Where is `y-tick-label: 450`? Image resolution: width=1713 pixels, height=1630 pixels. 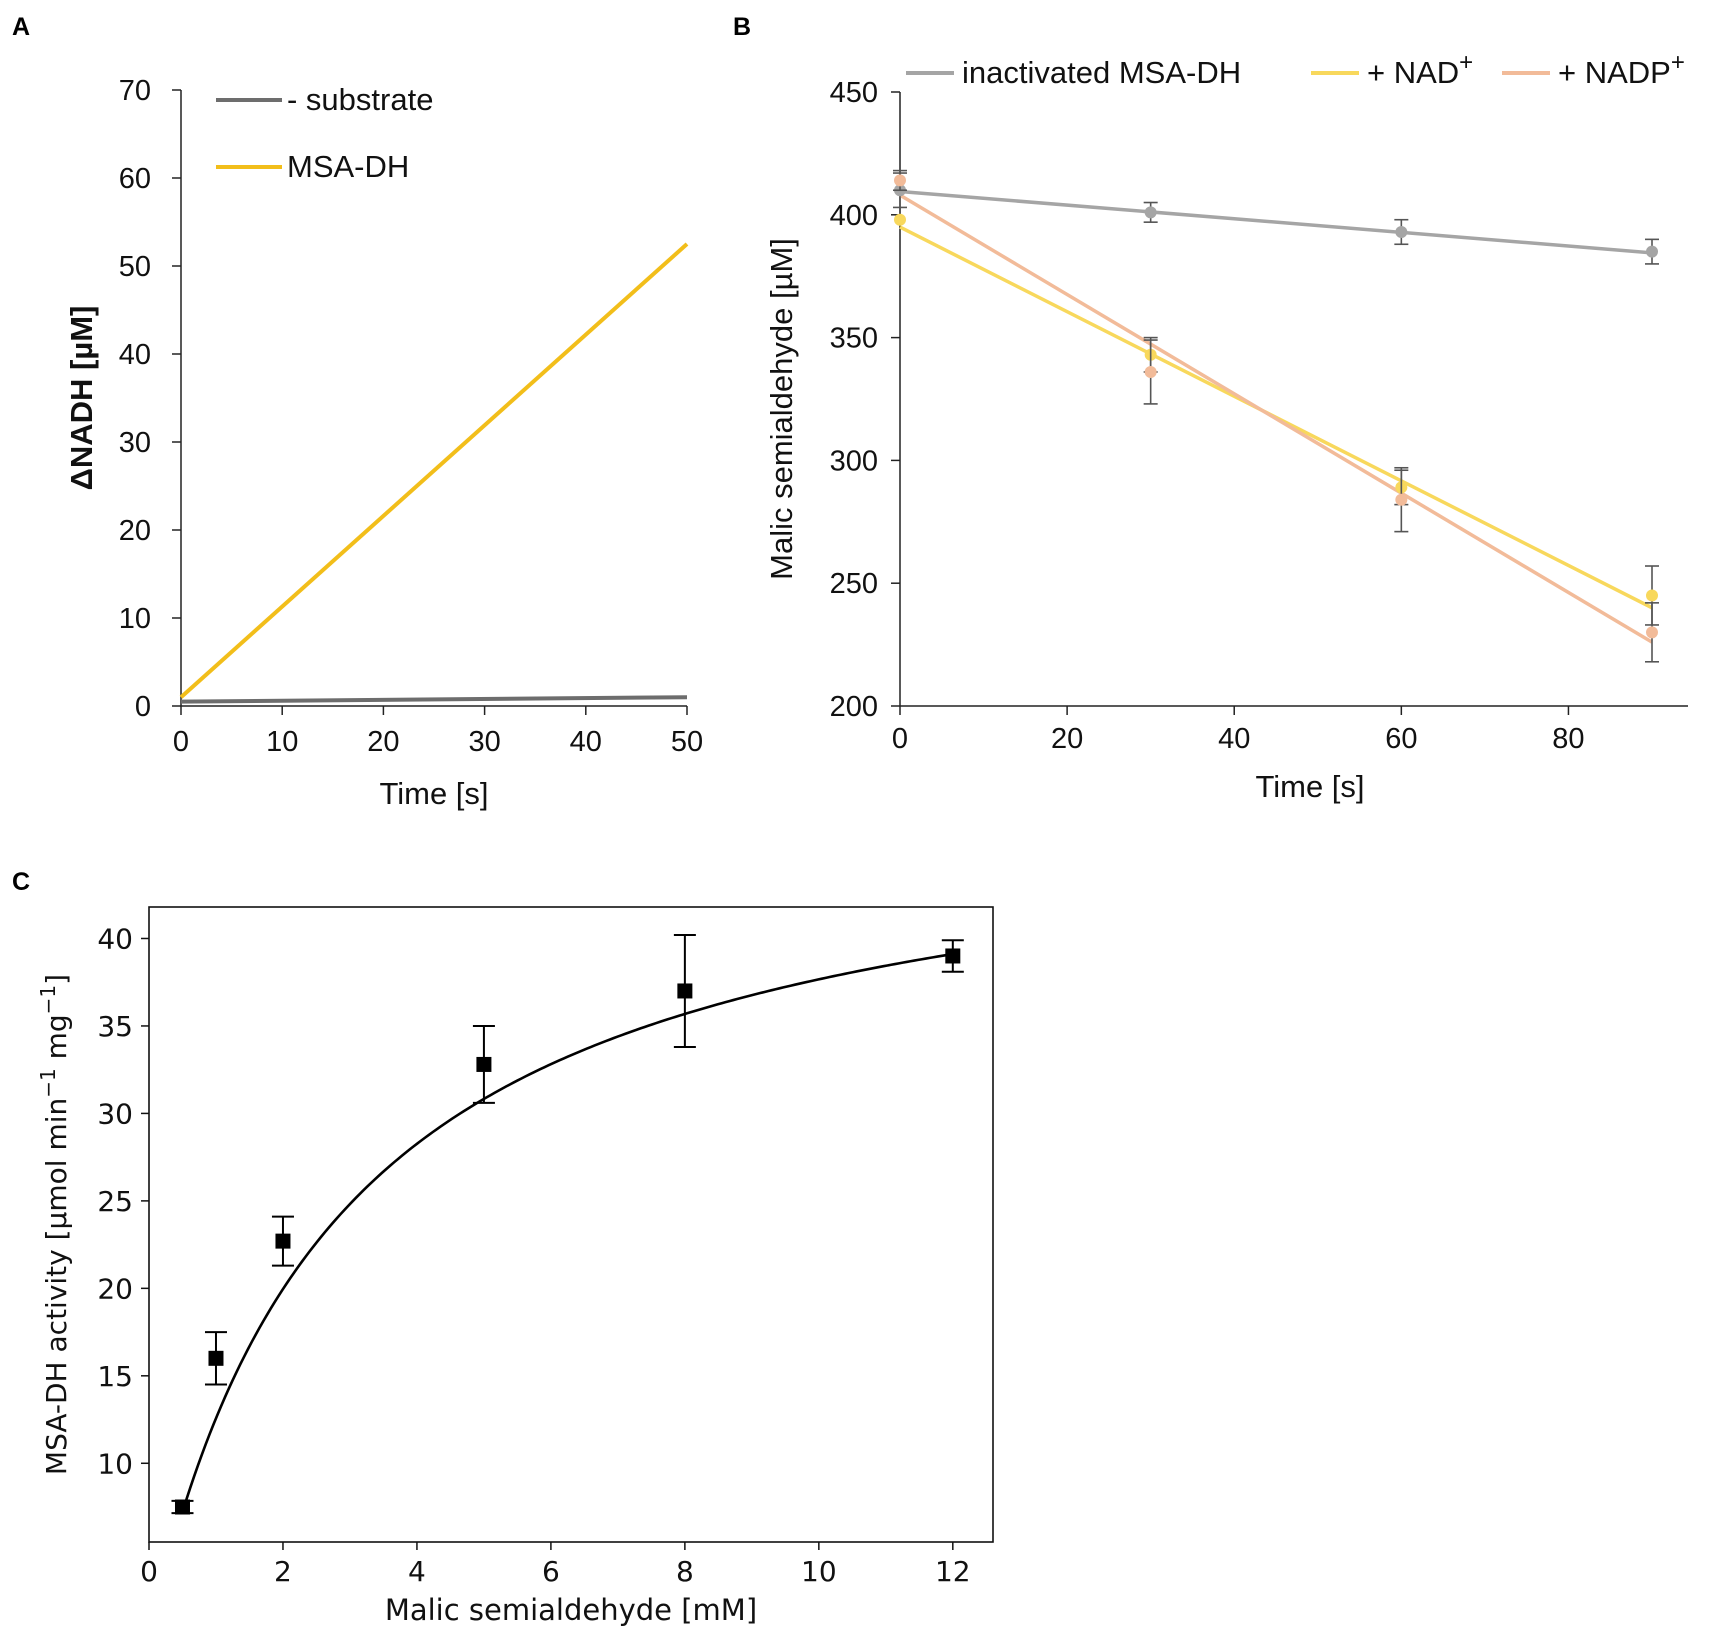 y-tick-label: 450 is located at coordinates (854, 93).